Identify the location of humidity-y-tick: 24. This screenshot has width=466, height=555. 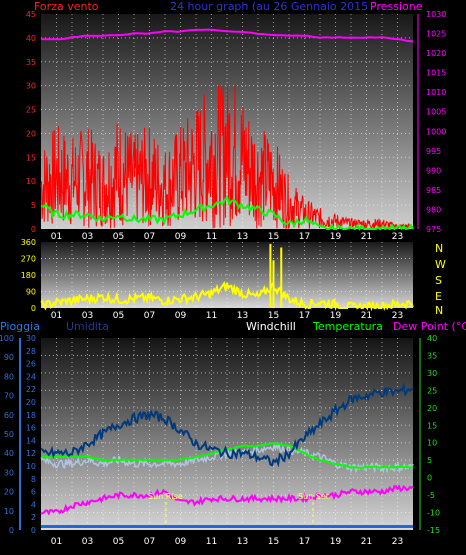
(31, 376).